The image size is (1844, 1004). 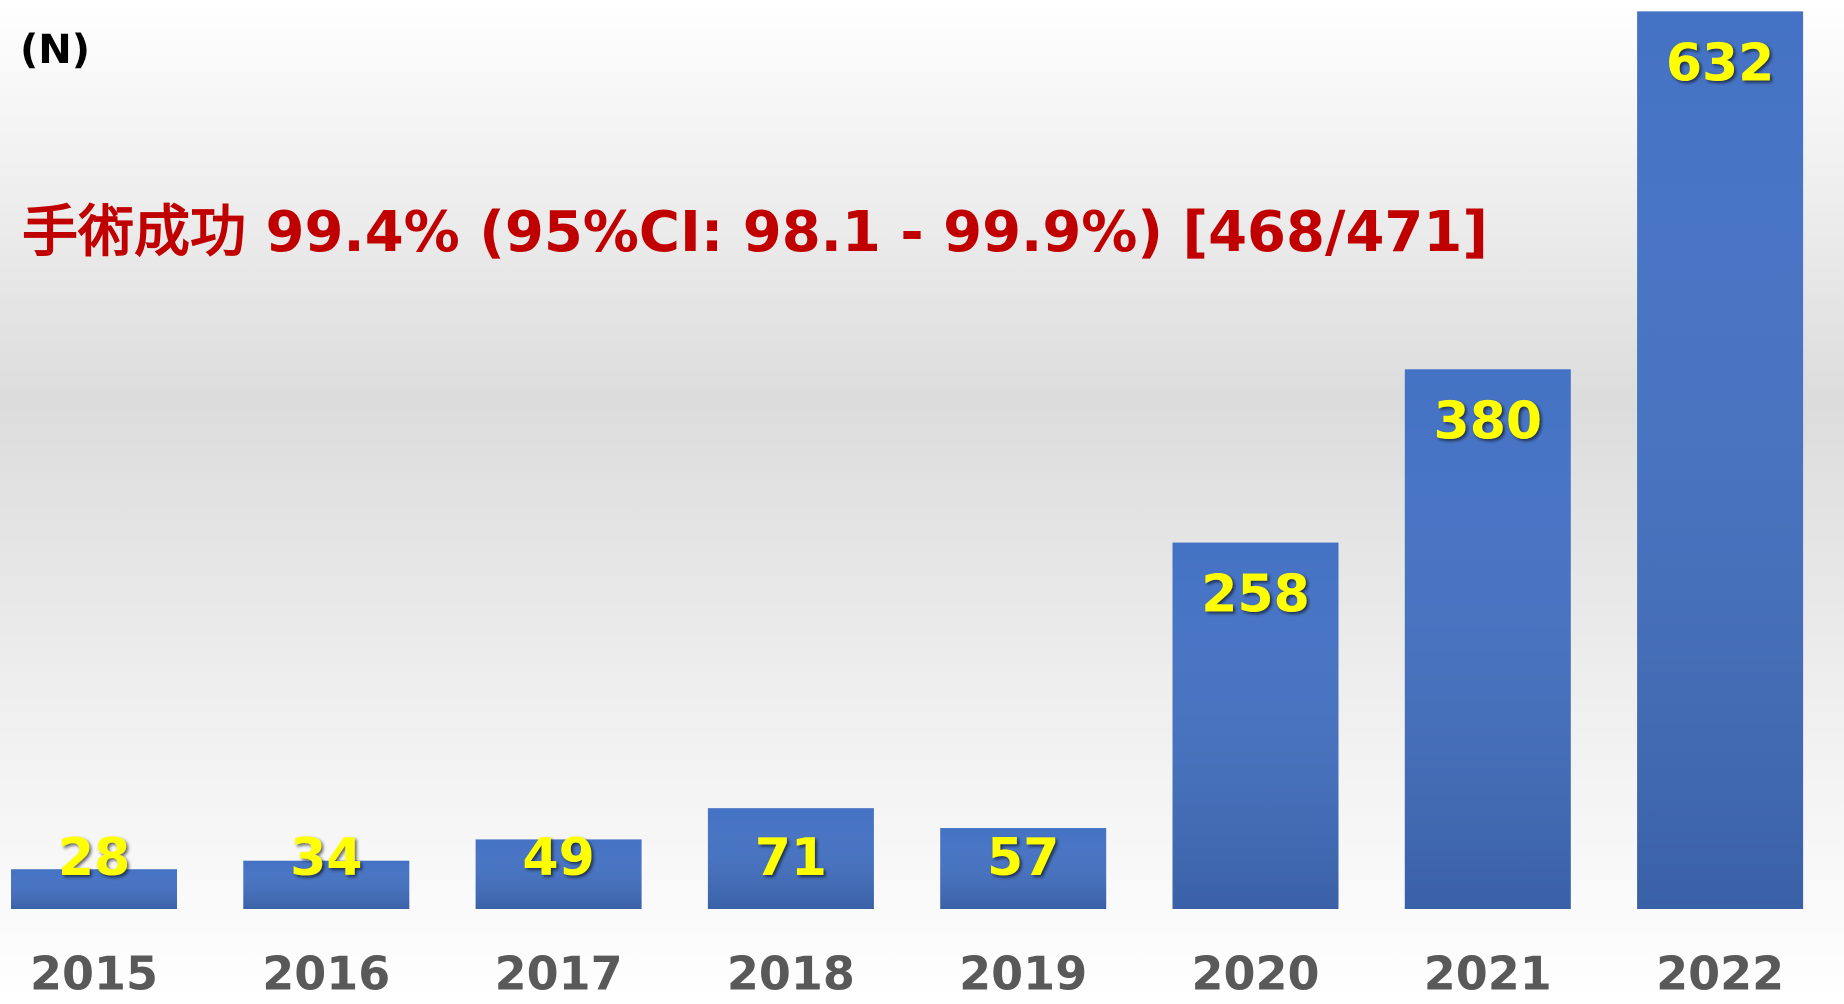 I want to click on value-label: 258, so click(x=1255, y=595).